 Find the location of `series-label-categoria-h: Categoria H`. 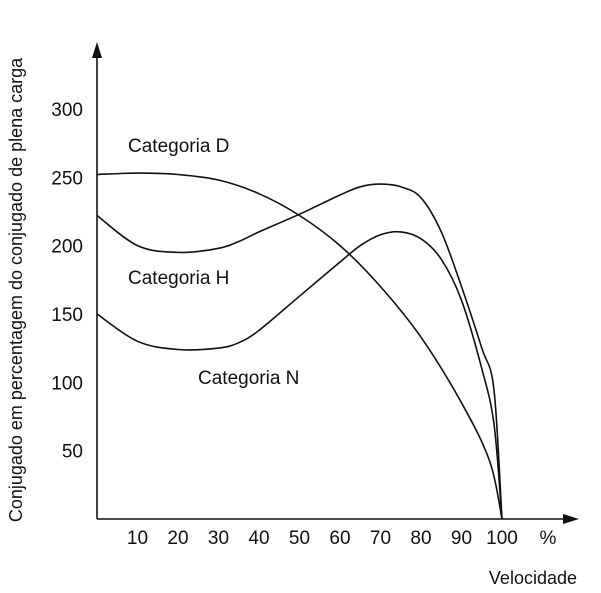

series-label-categoria-h: Categoria H is located at coordinates (178, 278).